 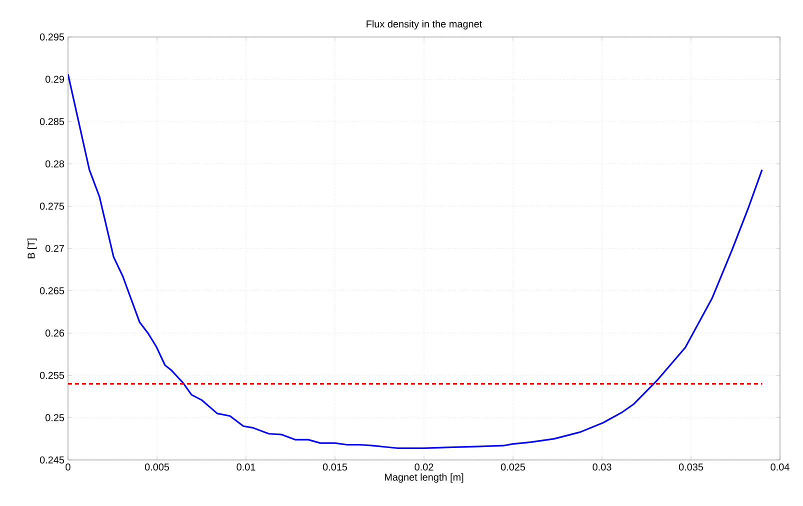 What do you see at coordinates (32, 248) in the screenshot?
I see `y-axis-title: B [T]` at bounding box center [32, 248].